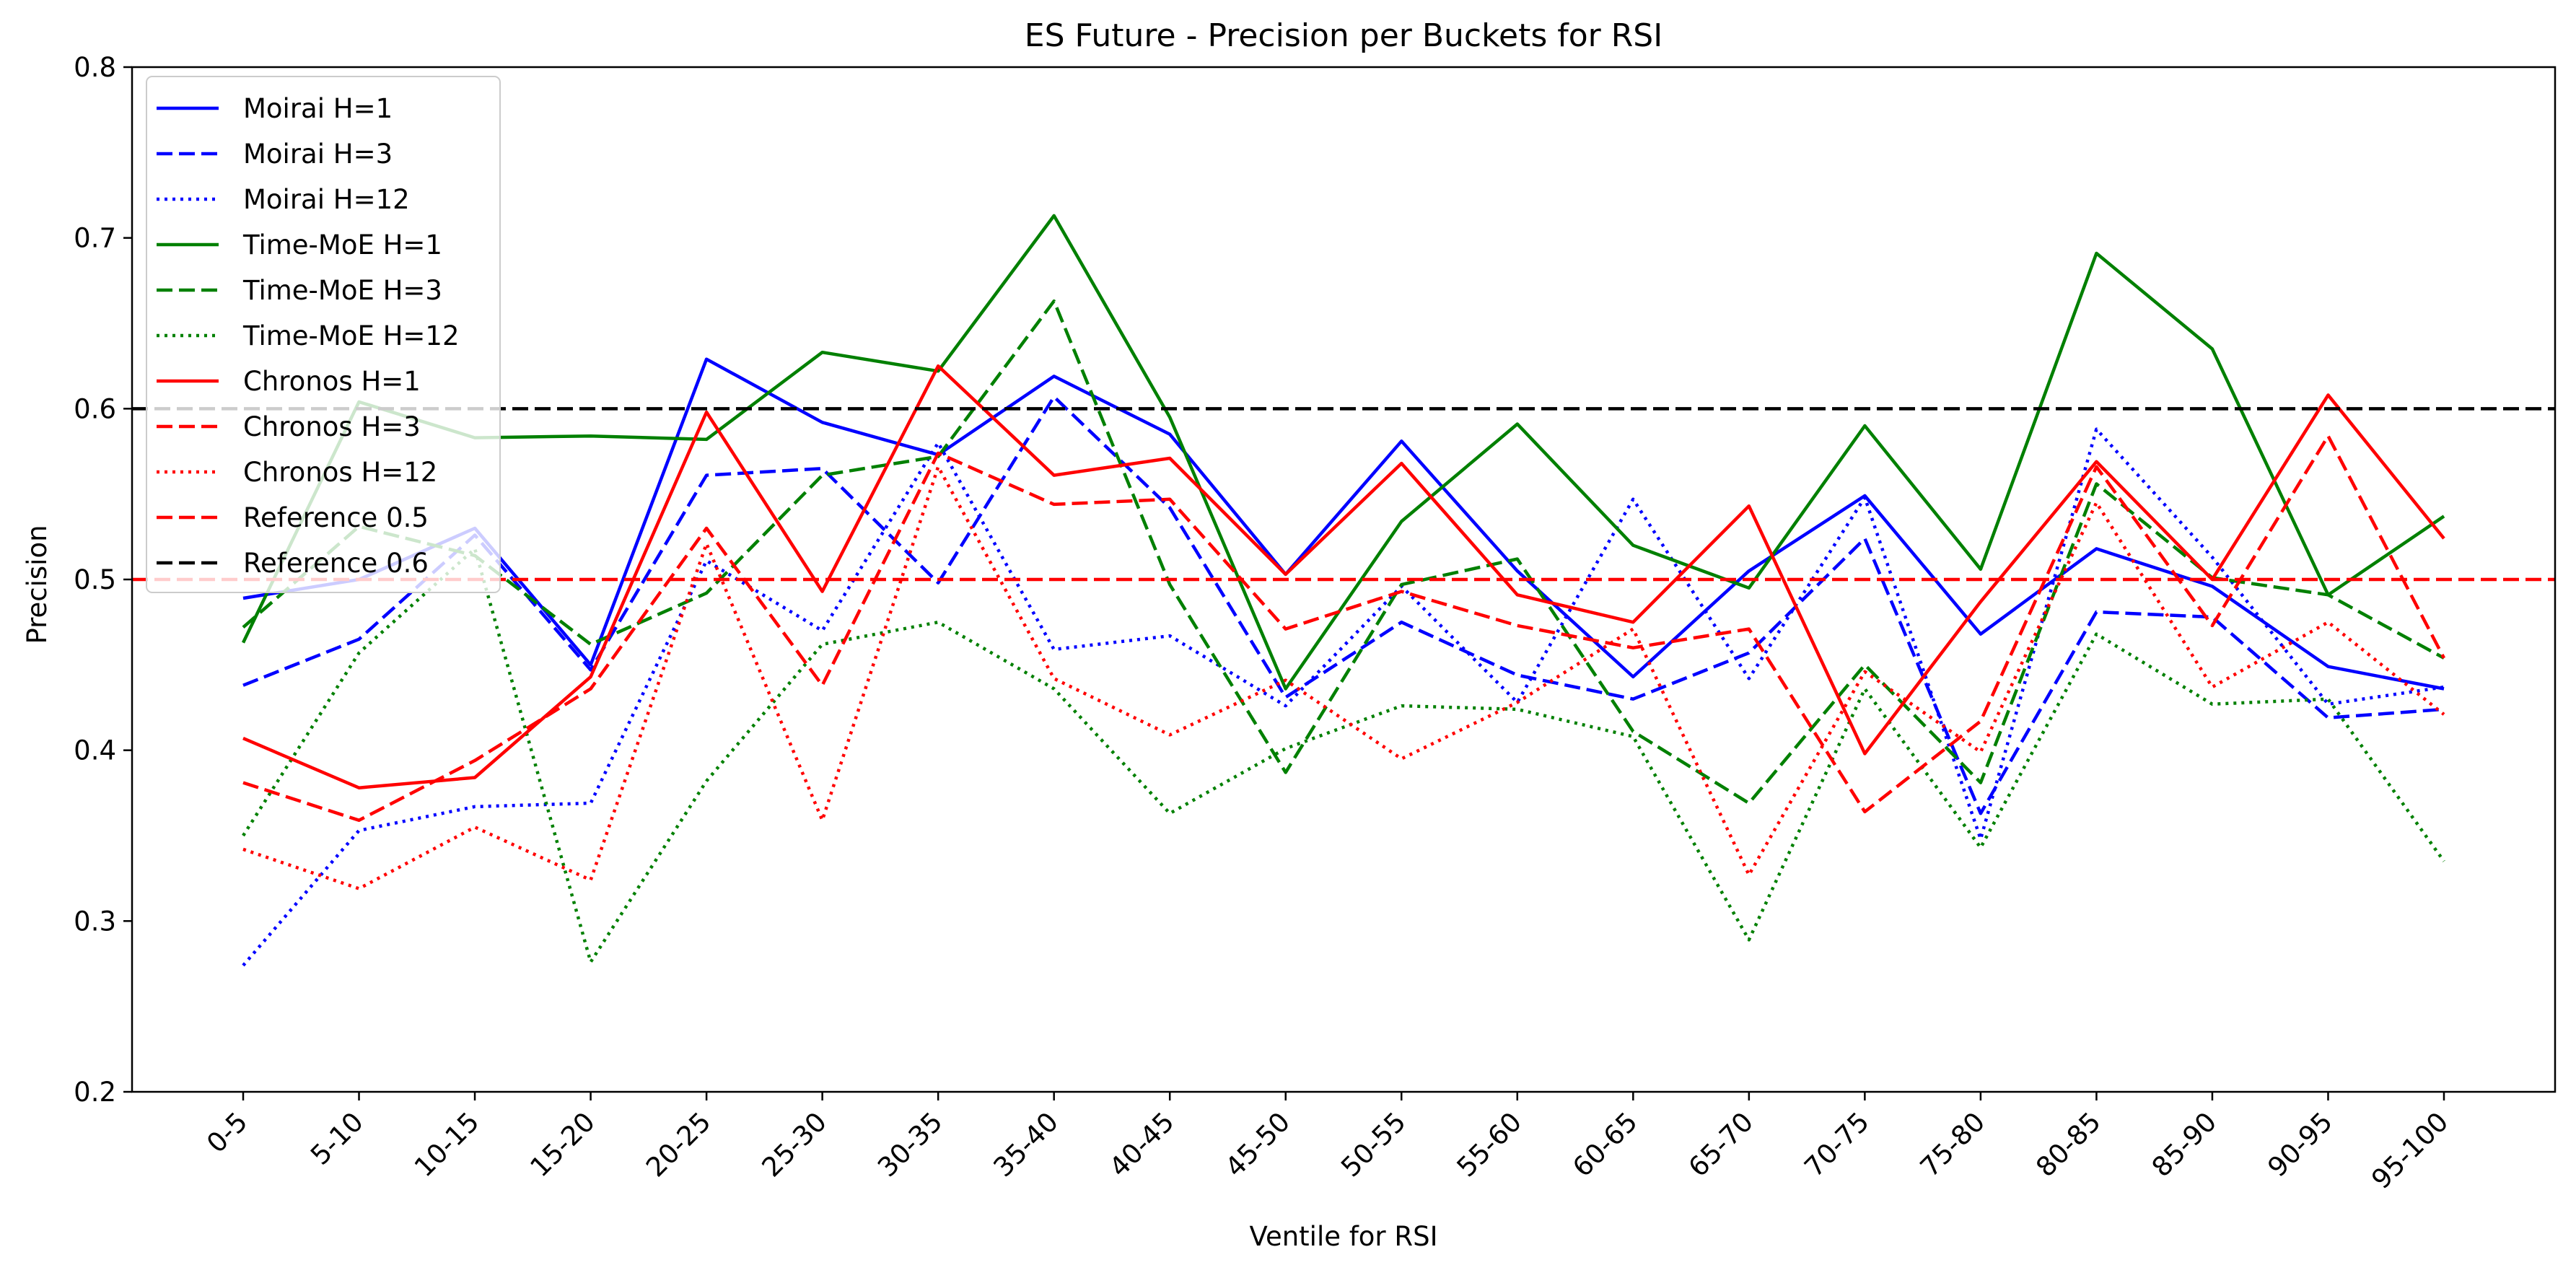 This screenshot has height=1278, width=2576. I want to click on legend-label: Reference 0.5, so click(336, 517).